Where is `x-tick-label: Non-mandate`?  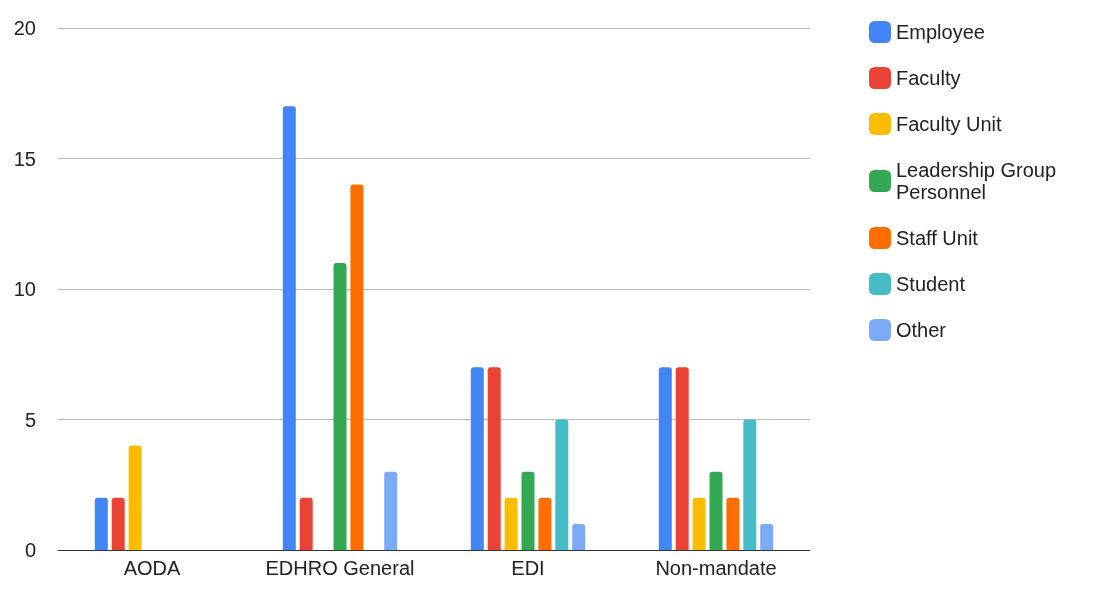
x-tick-label: Non-mandate is located at coordinates (716, 568).